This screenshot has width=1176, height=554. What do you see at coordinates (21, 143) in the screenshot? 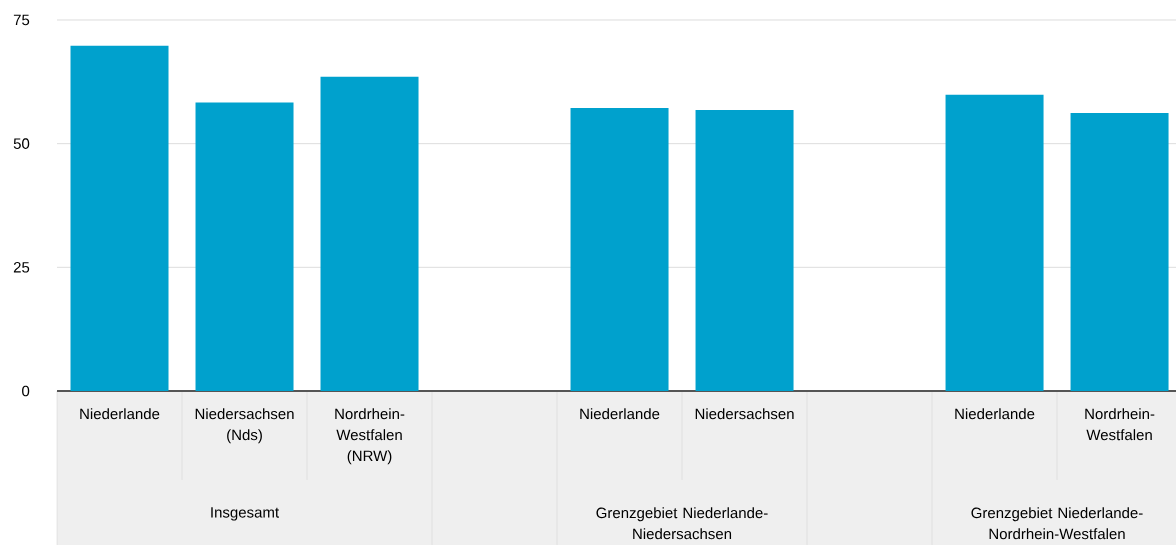
I see `y-tick-label: 50` at bounding box center [21, 143].